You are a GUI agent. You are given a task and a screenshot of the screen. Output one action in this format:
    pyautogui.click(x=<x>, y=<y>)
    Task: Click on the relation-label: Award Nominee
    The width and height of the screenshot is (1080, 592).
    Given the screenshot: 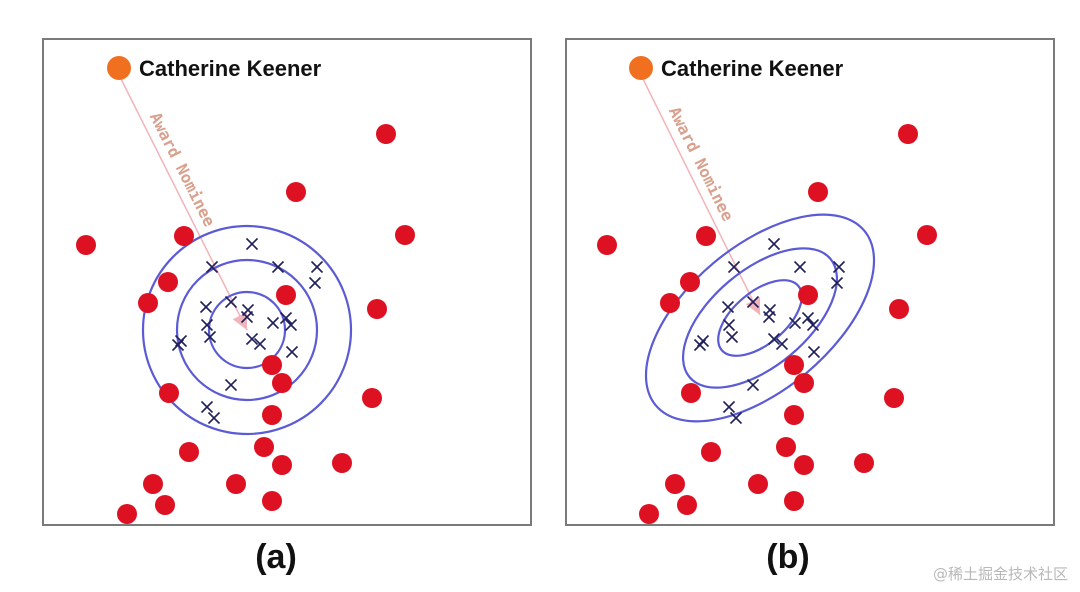 What is the action you would take?
    pyautogui.click(x=182, y=169)
    